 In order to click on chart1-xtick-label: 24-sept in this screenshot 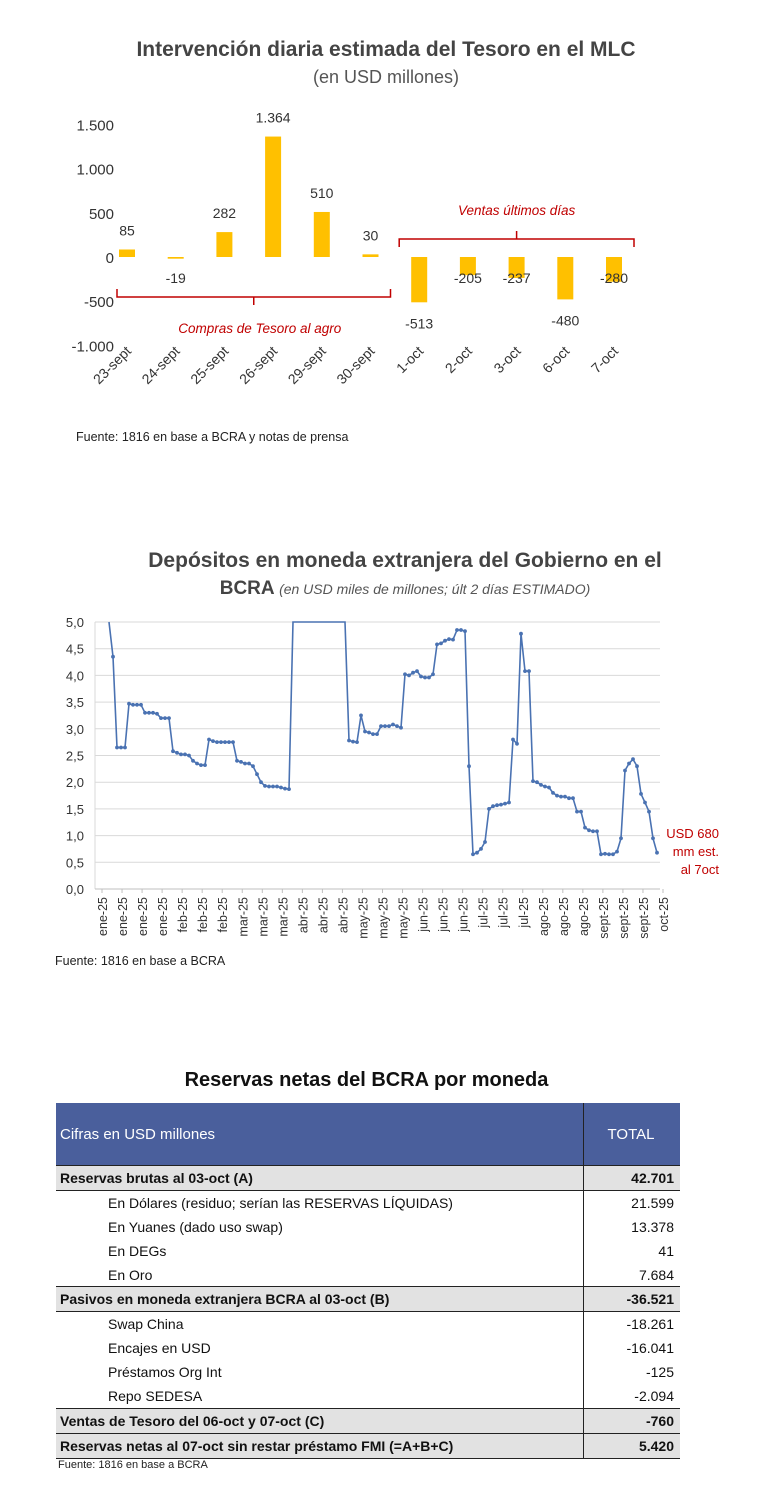, I will do `click(160, 365)`.